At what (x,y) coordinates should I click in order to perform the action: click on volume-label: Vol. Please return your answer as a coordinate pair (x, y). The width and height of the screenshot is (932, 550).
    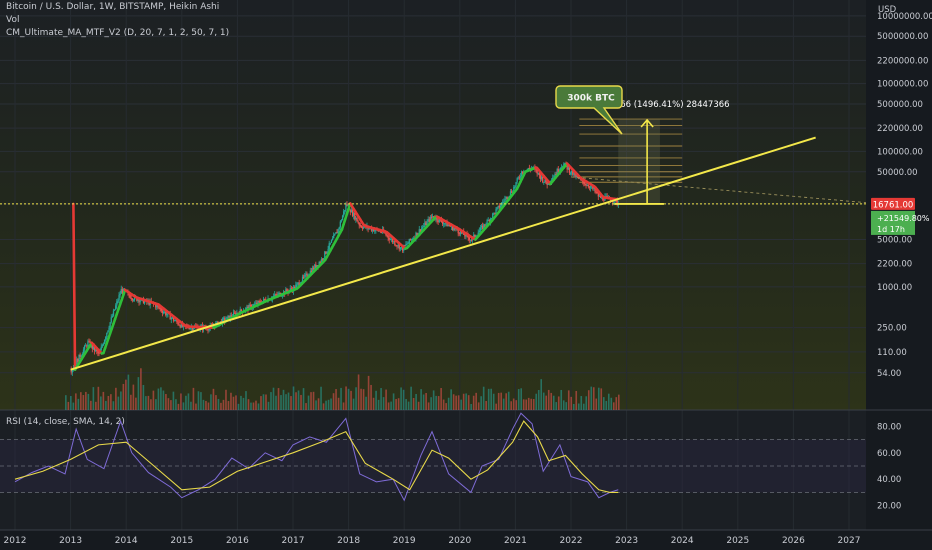
    Looking at the image, I should click on (13, 20).